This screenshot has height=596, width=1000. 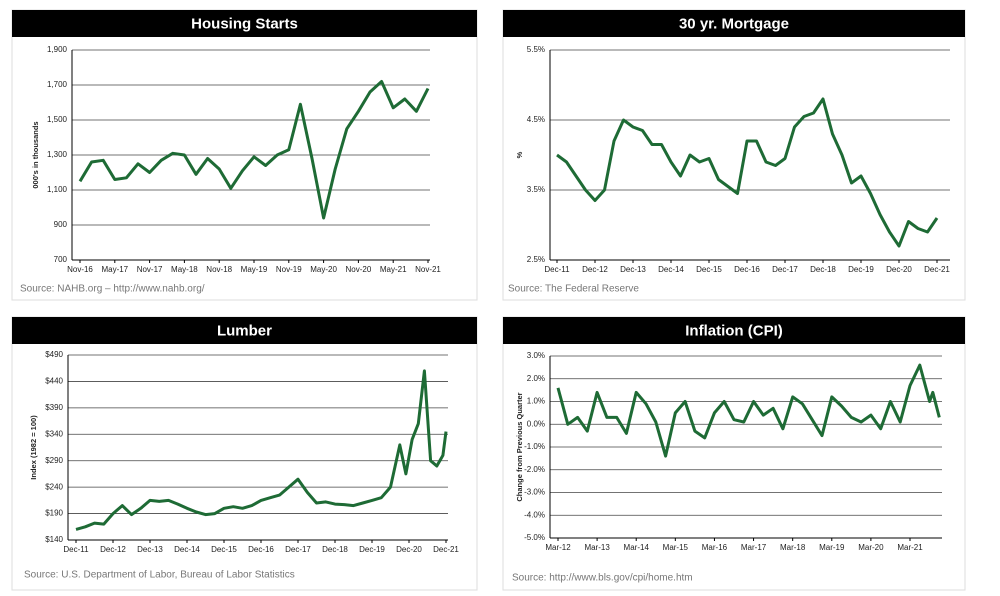 I want to click on y-tick-label: -3.0%, so click(x=534, y=492).